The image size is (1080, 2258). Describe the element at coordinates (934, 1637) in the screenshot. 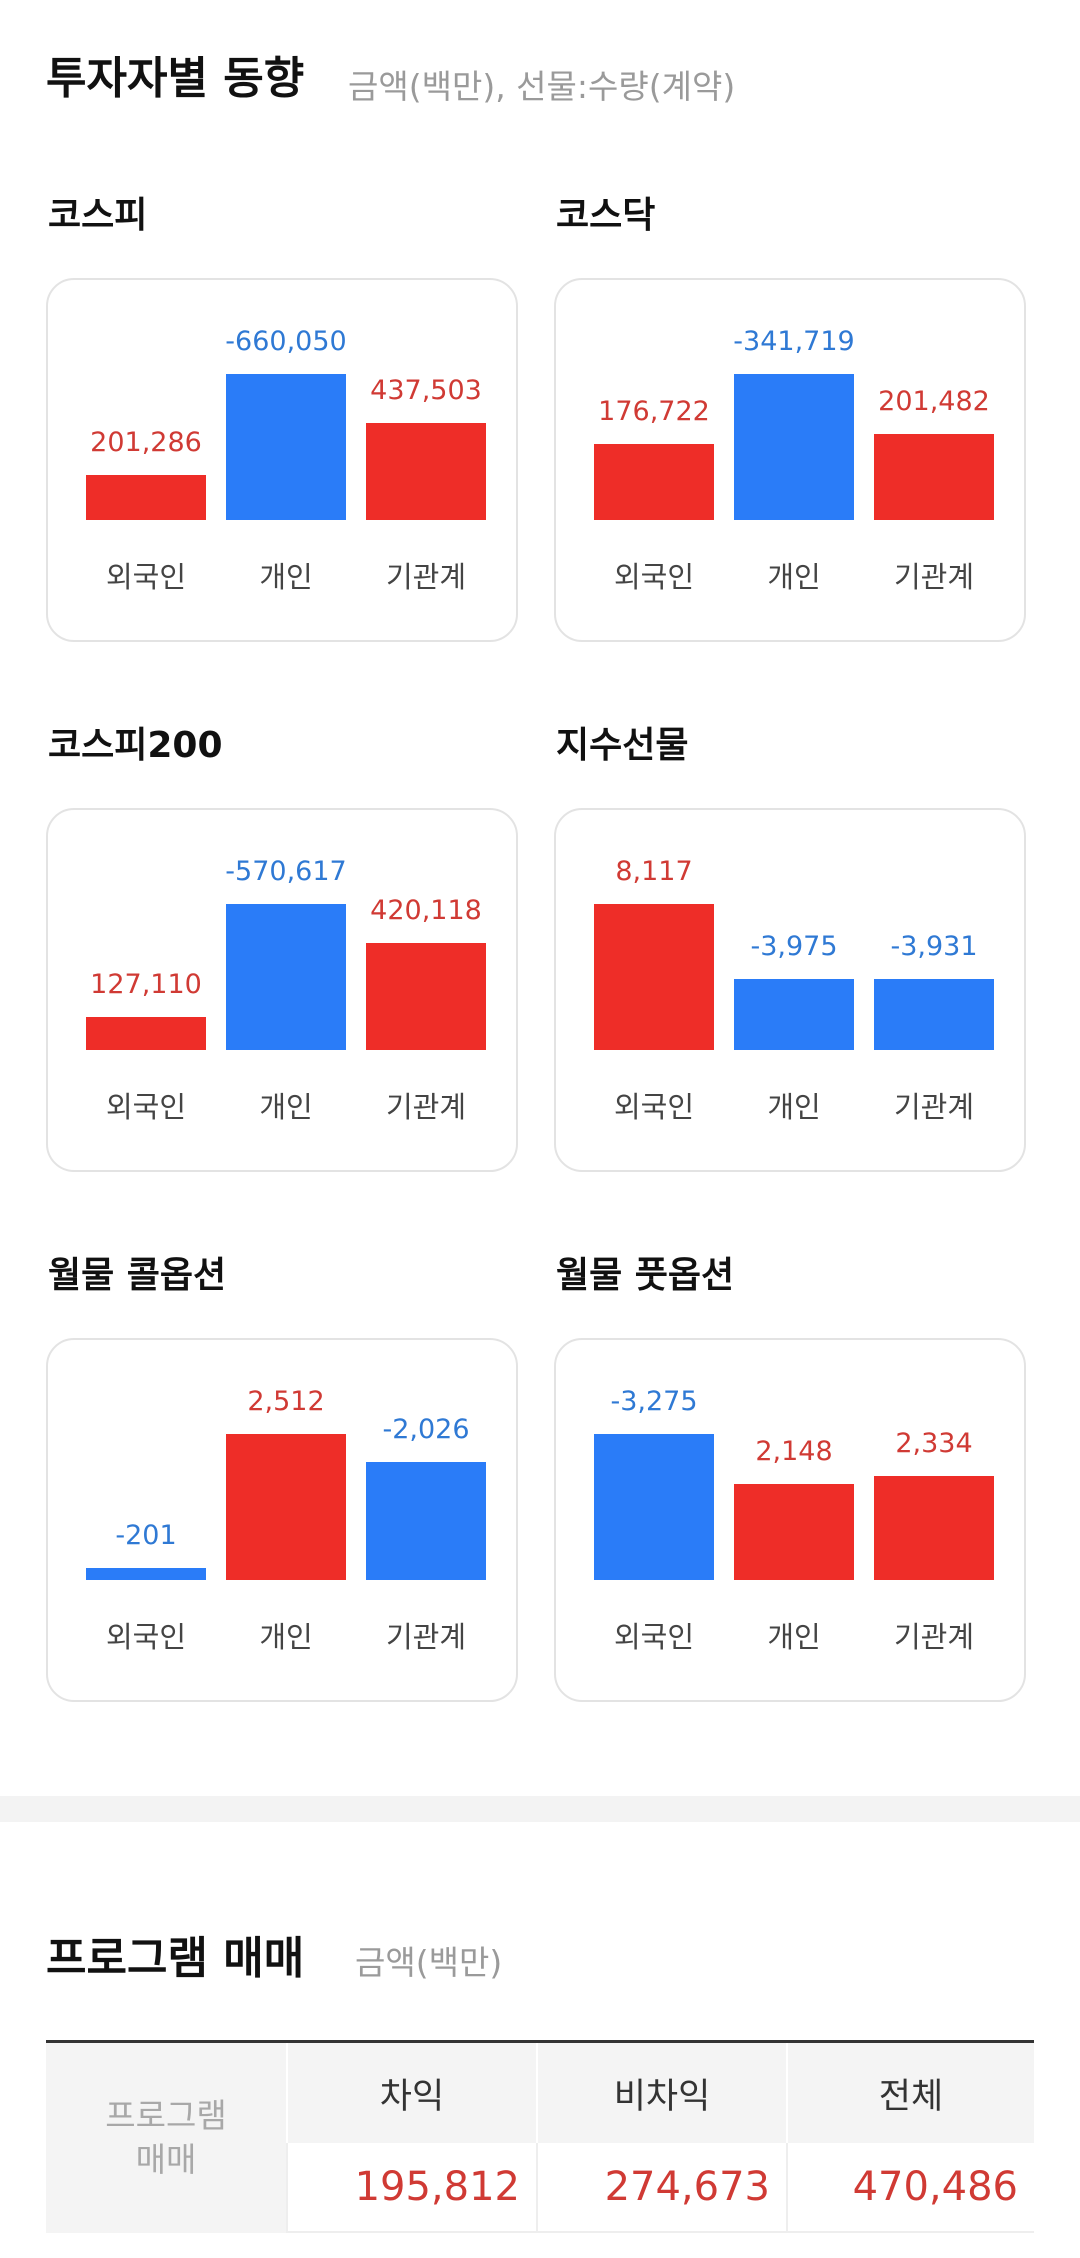

I see `card-6-label-institution: 기관계` at that location.